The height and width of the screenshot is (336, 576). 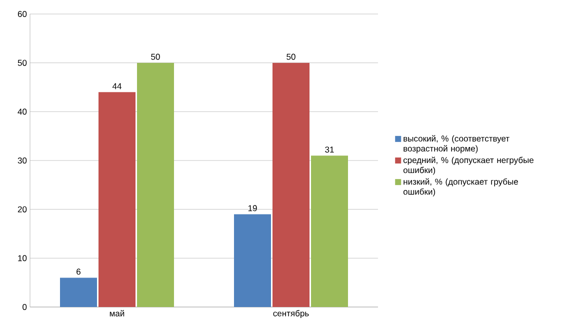 What do you see at coordinates (22, 258) in the screenshot?
I see `y-tick-label: 10` at bounding box center [22, 258].